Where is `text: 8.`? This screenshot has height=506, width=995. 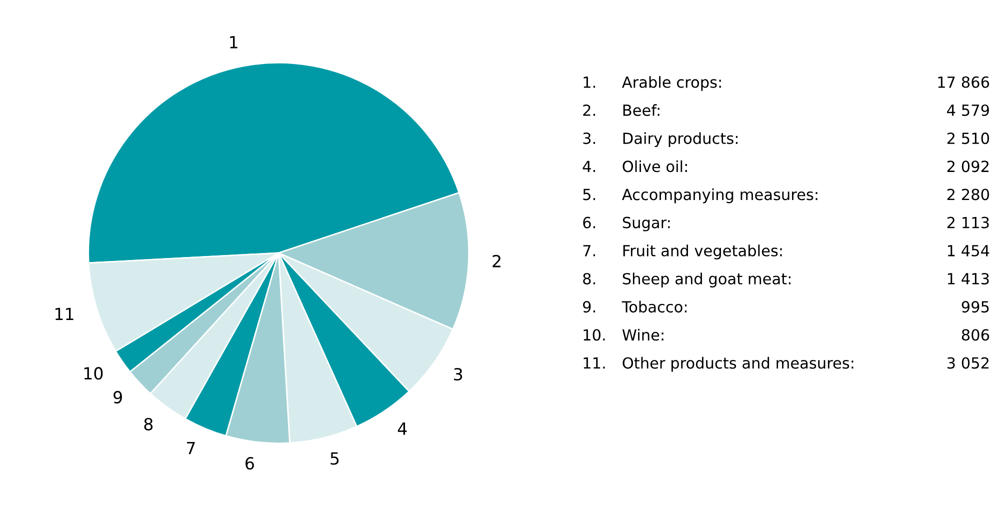 text: 8. is located at coordinates (589, 278).